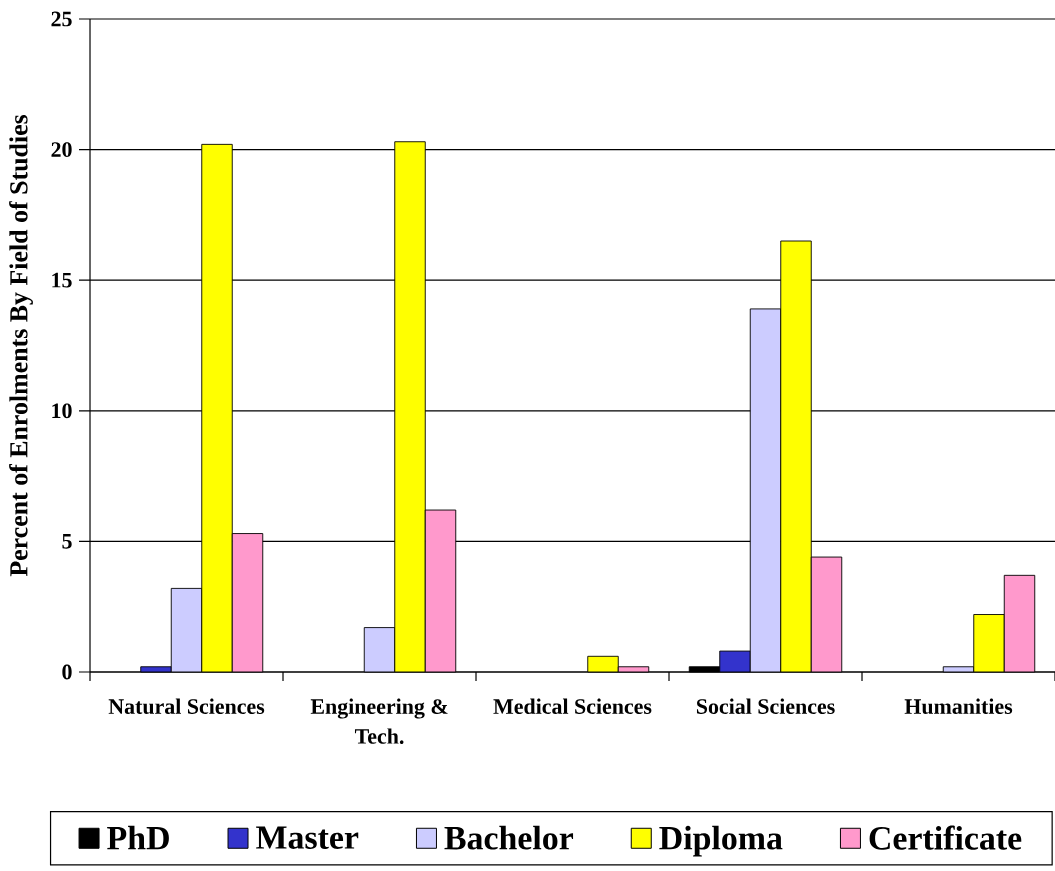 The image size is (1055, 871). What do you see at coordinates (307, 837) in the screenshot?
I see `legend-label: Master` at bounding box center [307, 837].